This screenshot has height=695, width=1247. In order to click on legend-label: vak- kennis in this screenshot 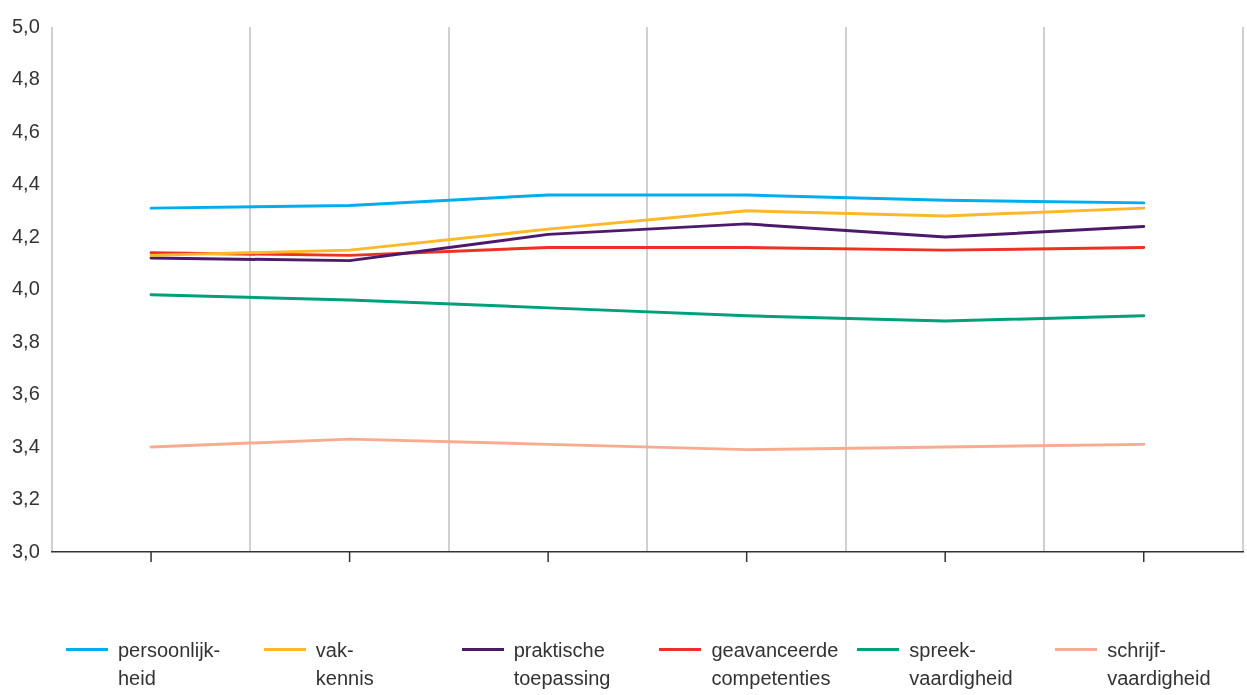, I will do `click(344, 664)`.